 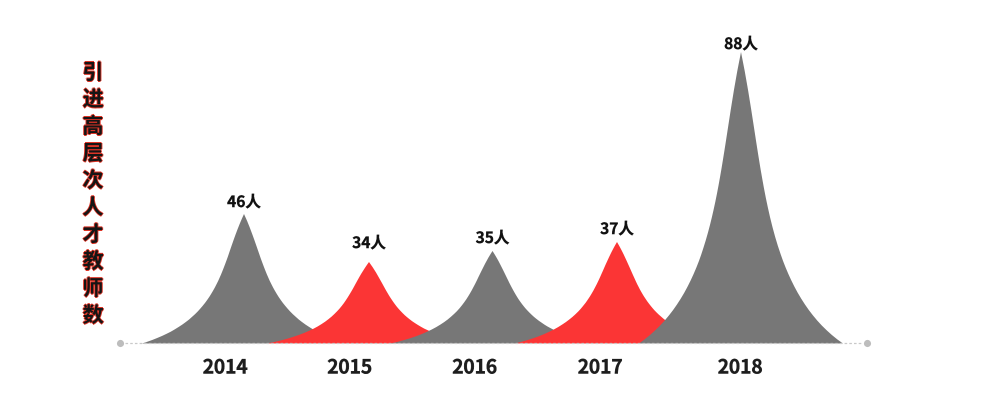 What do you see at coordinates (93, 124) in the screenshot?
I see `title-char: 高` at bounding box center [93, 124].